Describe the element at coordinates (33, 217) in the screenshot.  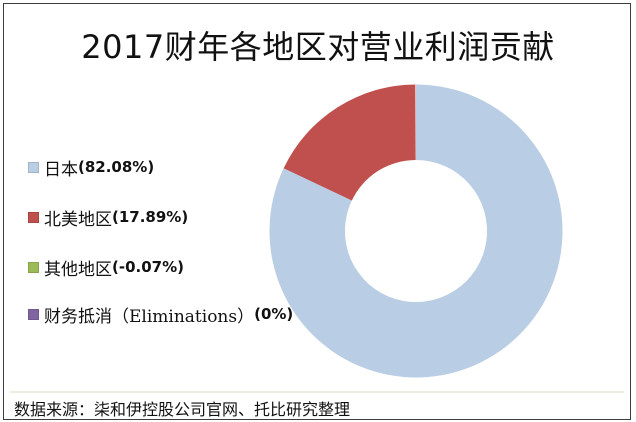
I see `legend-marker-north-america-icon` at that location.